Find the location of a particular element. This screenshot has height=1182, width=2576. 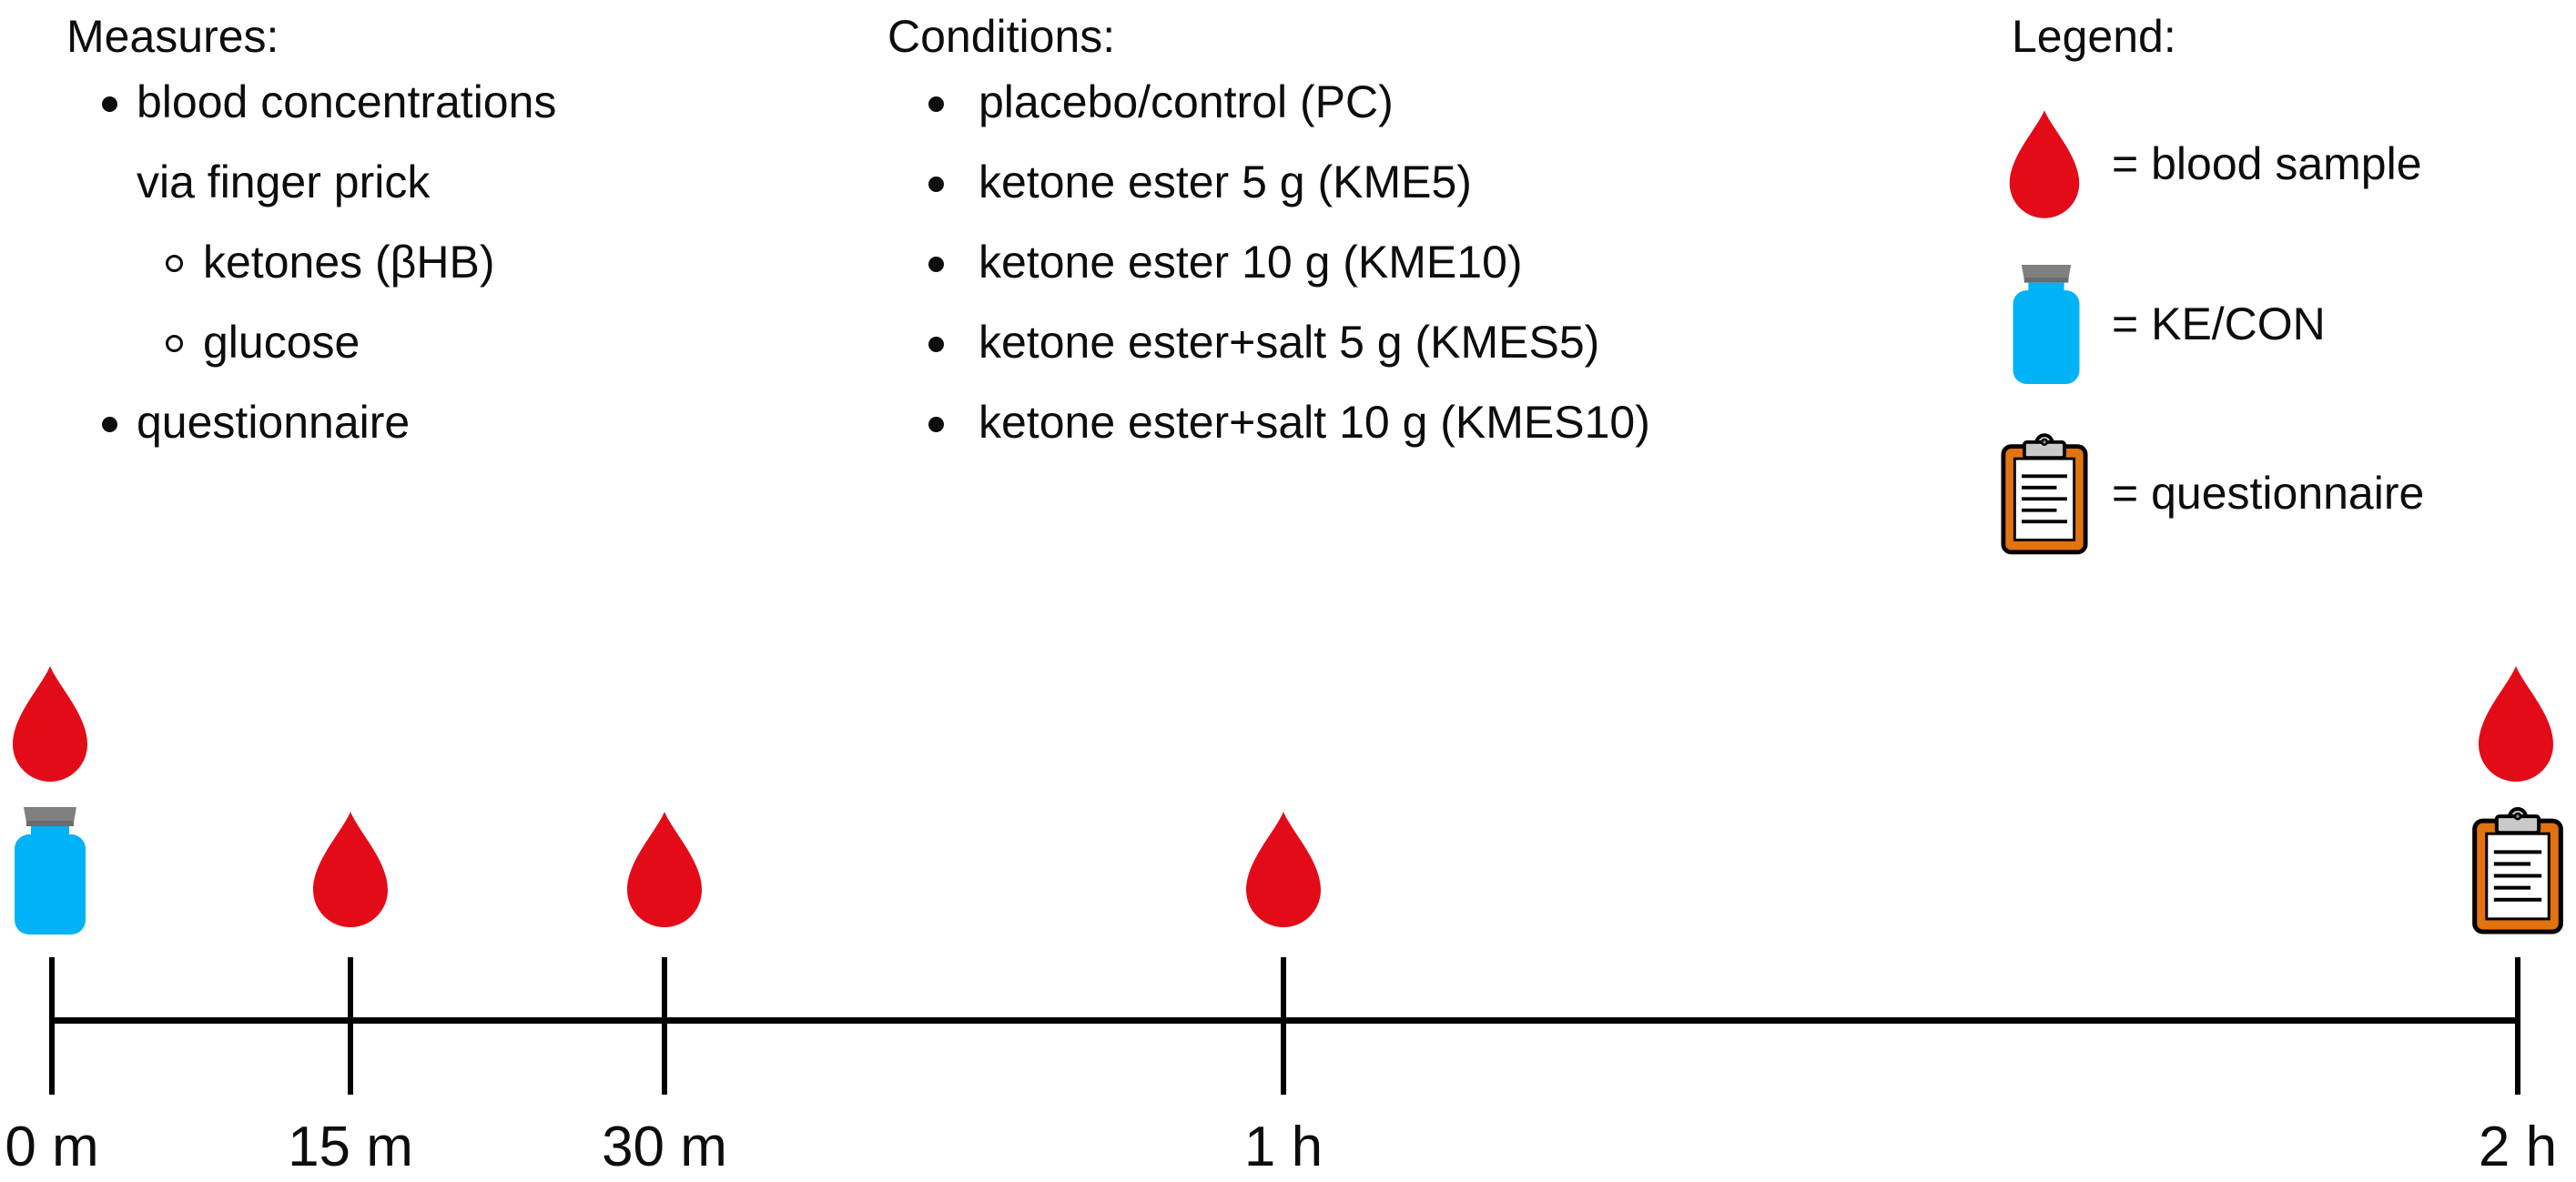

condition-item-kmes10: ketone ester+salt 10 g (KMES10) is located at coordinates (1314, 423).